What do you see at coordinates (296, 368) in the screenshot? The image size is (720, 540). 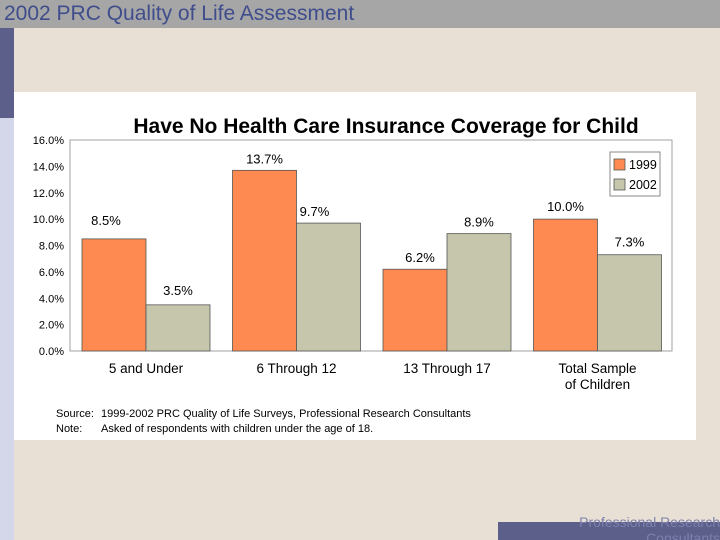 I see `x-tick-label: 6 Through 12` at bounding box center [296, 368].